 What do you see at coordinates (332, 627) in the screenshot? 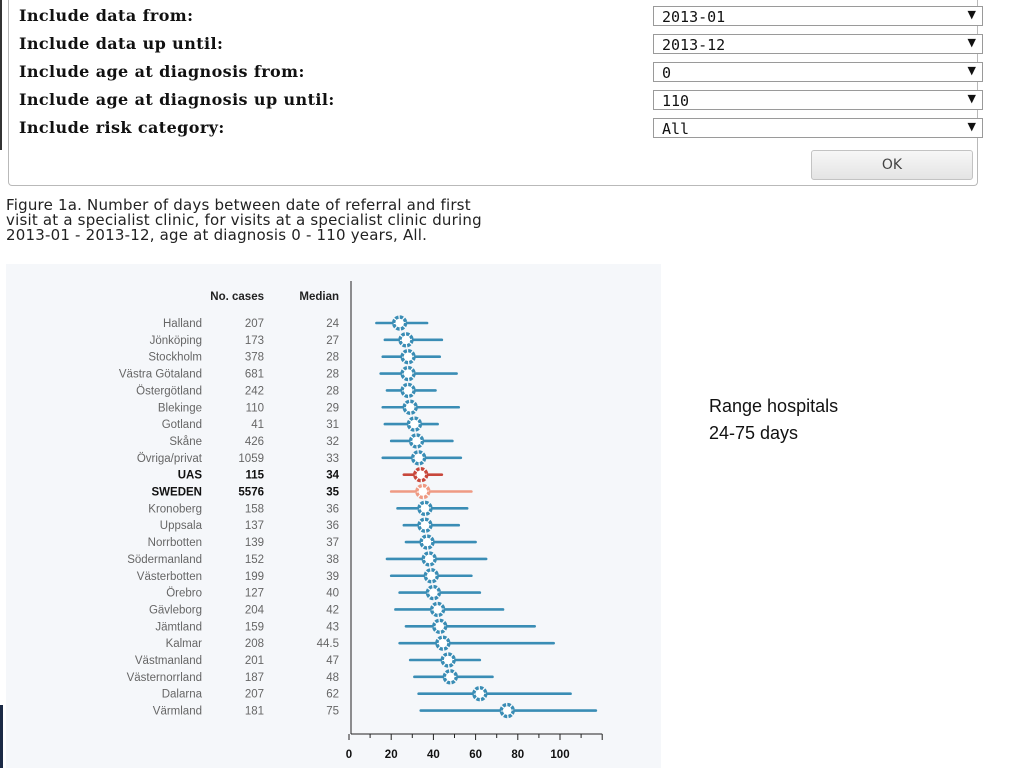
I see `median-value: 43` at bounding box center [332, 627].